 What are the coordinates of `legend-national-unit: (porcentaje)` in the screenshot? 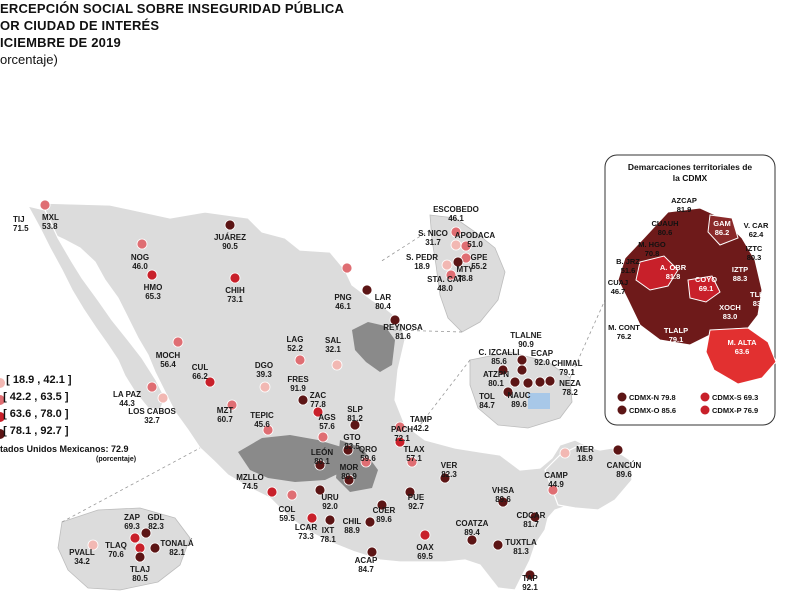 It's located at (116, 459).